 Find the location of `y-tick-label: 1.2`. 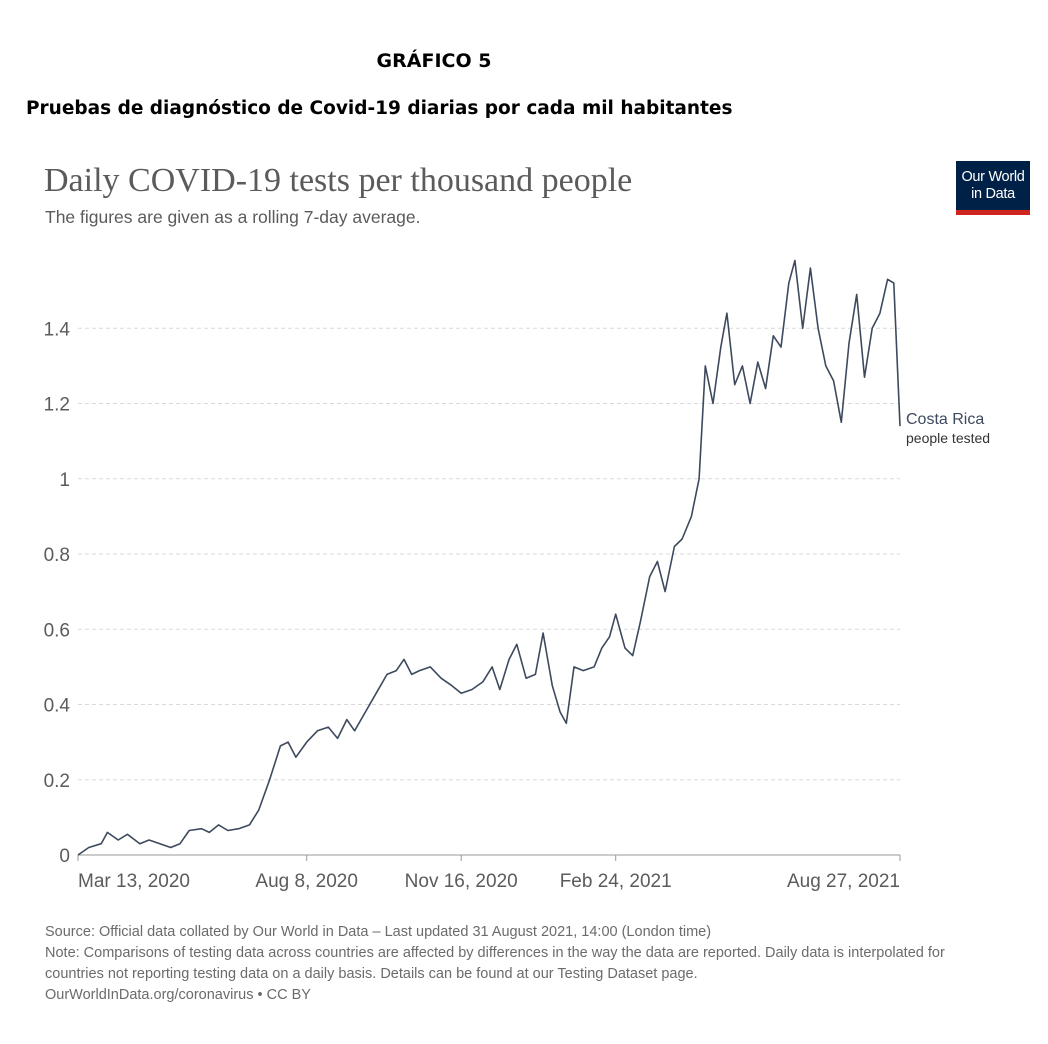

y-tick-label: 1.2 is located at coordinates (57, 405).